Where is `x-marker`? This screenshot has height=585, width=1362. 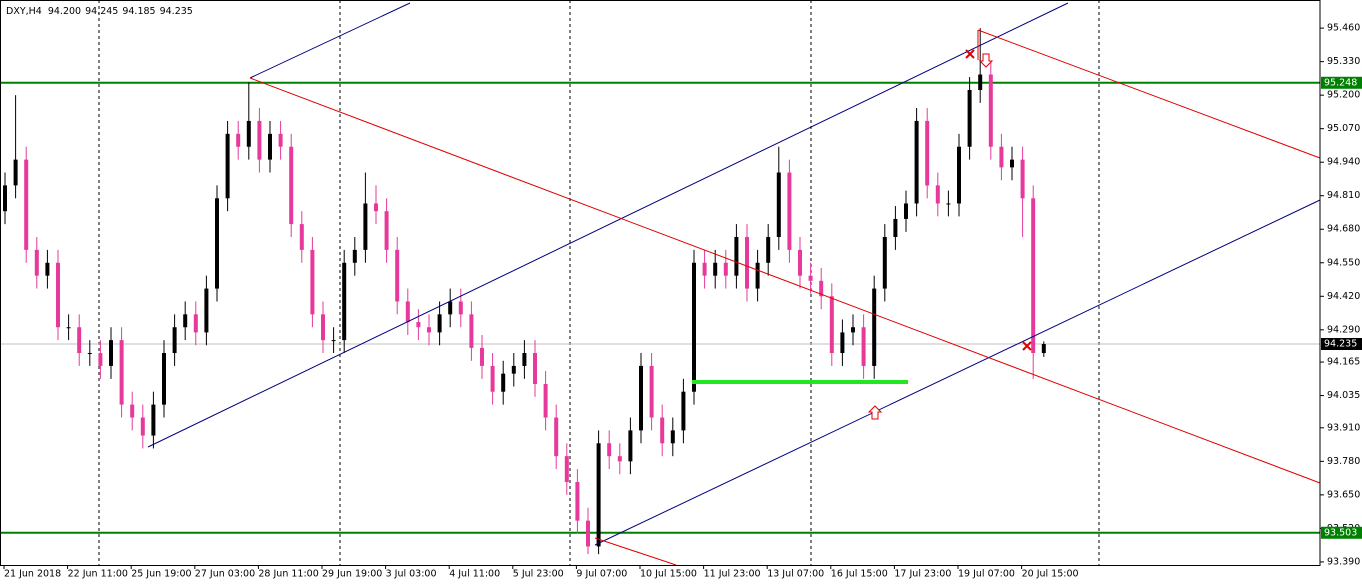 x-marker is located at coordinates (1027, 346).